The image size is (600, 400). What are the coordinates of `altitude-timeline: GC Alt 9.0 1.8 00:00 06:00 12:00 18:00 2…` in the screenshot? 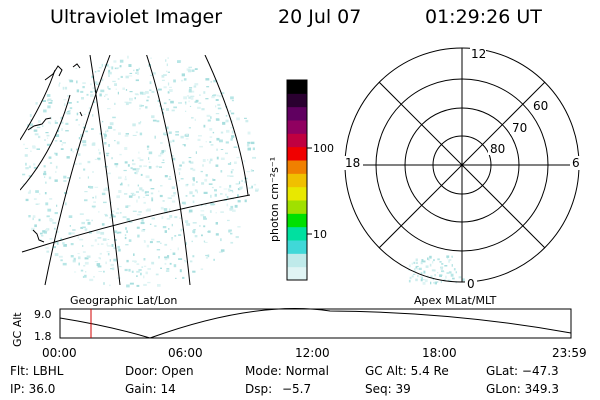 It's located at (299, 334).